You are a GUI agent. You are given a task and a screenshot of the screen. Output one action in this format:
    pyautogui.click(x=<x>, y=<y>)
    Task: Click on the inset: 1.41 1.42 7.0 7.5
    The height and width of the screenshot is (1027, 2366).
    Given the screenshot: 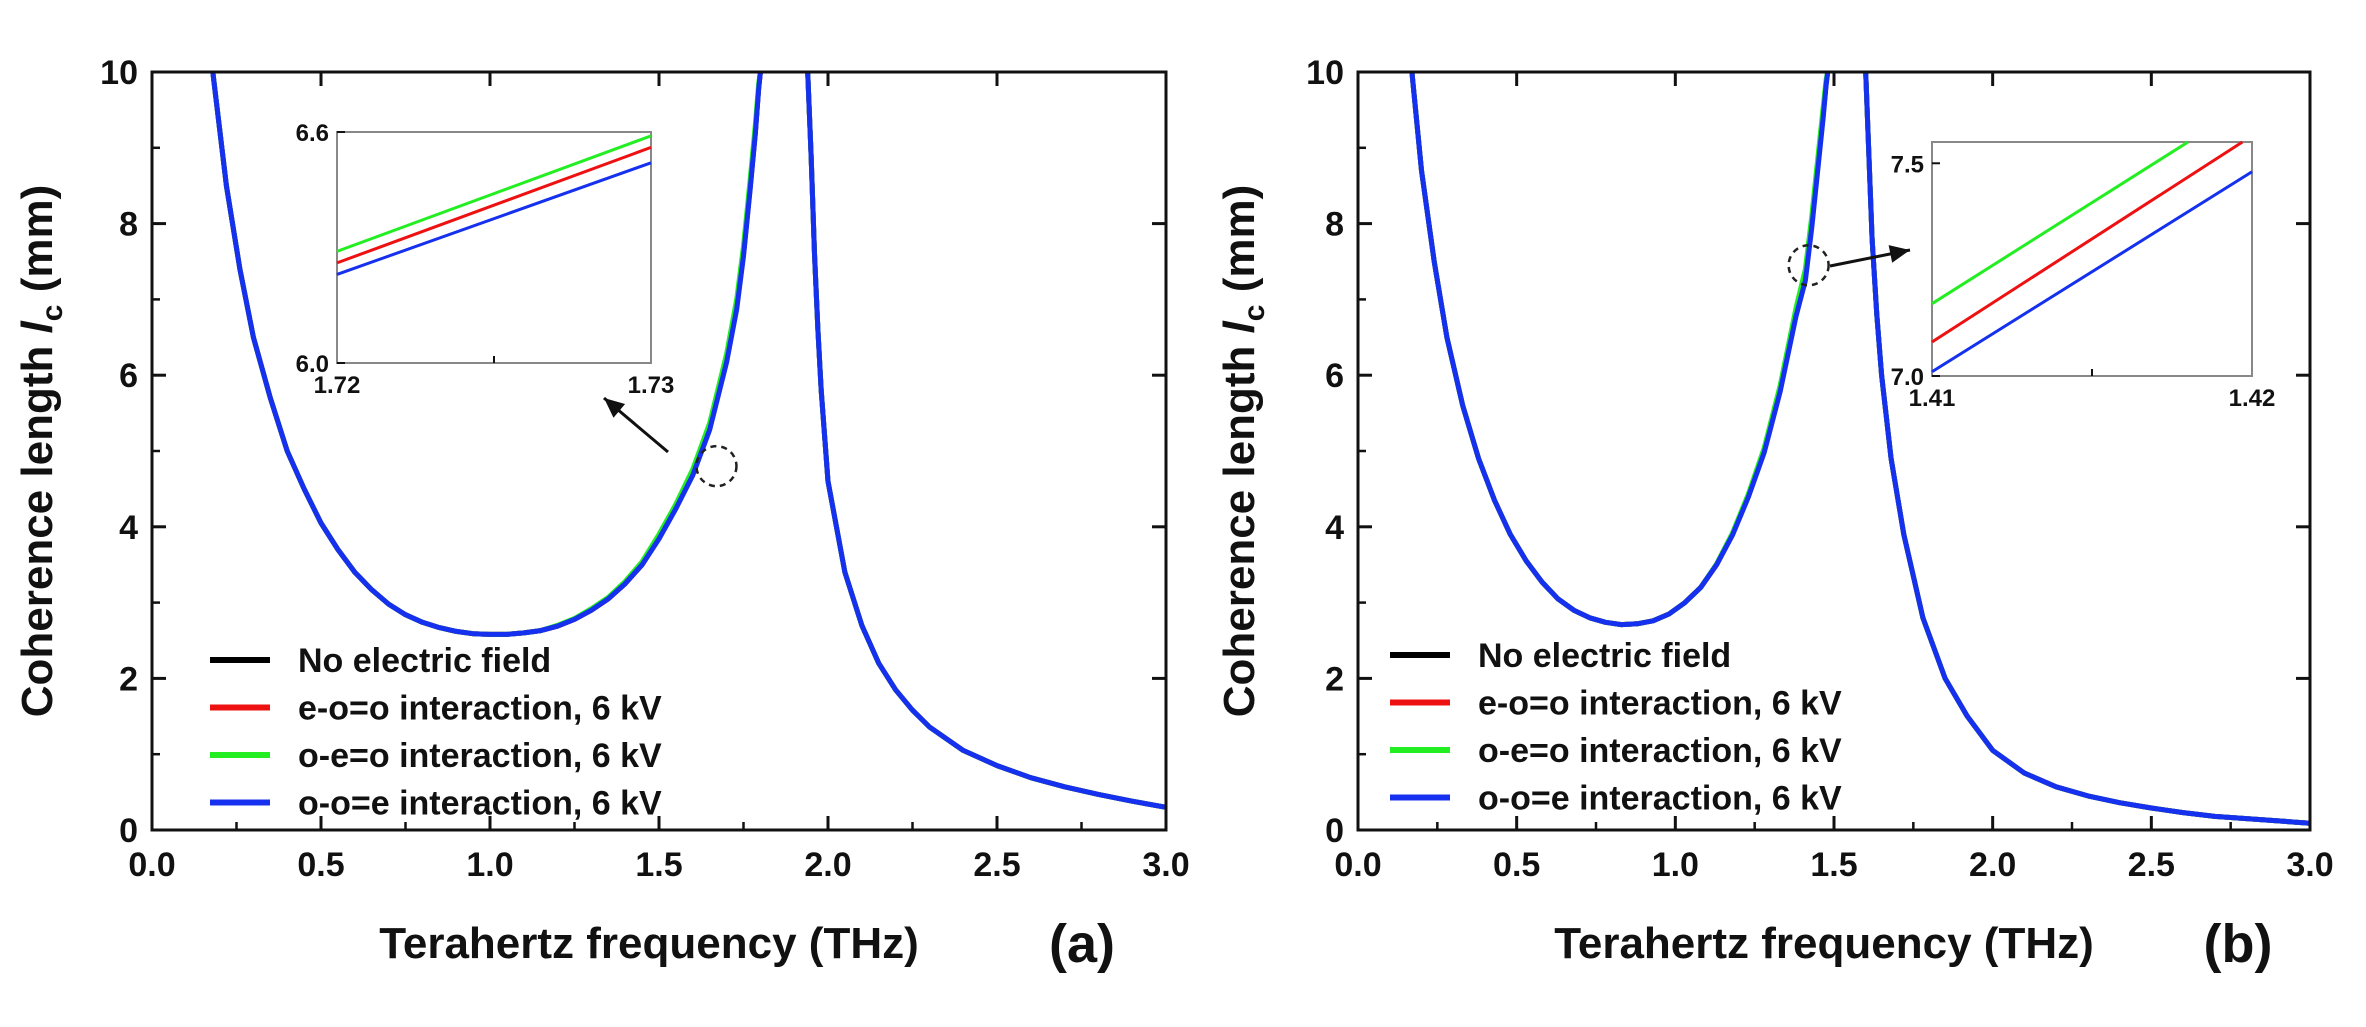 What is the action you would take?
    pyautogui.click(x=2083, y=276)
    